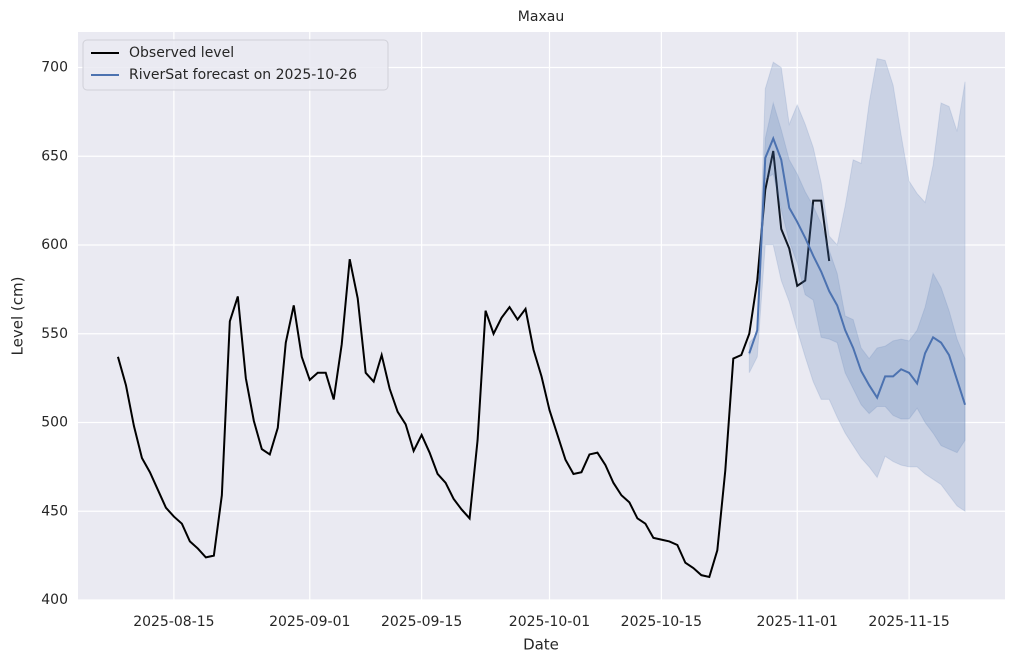  What do you see at coordinates (541, 17) in the screenshot?
I see `chart-title: Maxau` at bounding box center [541, 17].